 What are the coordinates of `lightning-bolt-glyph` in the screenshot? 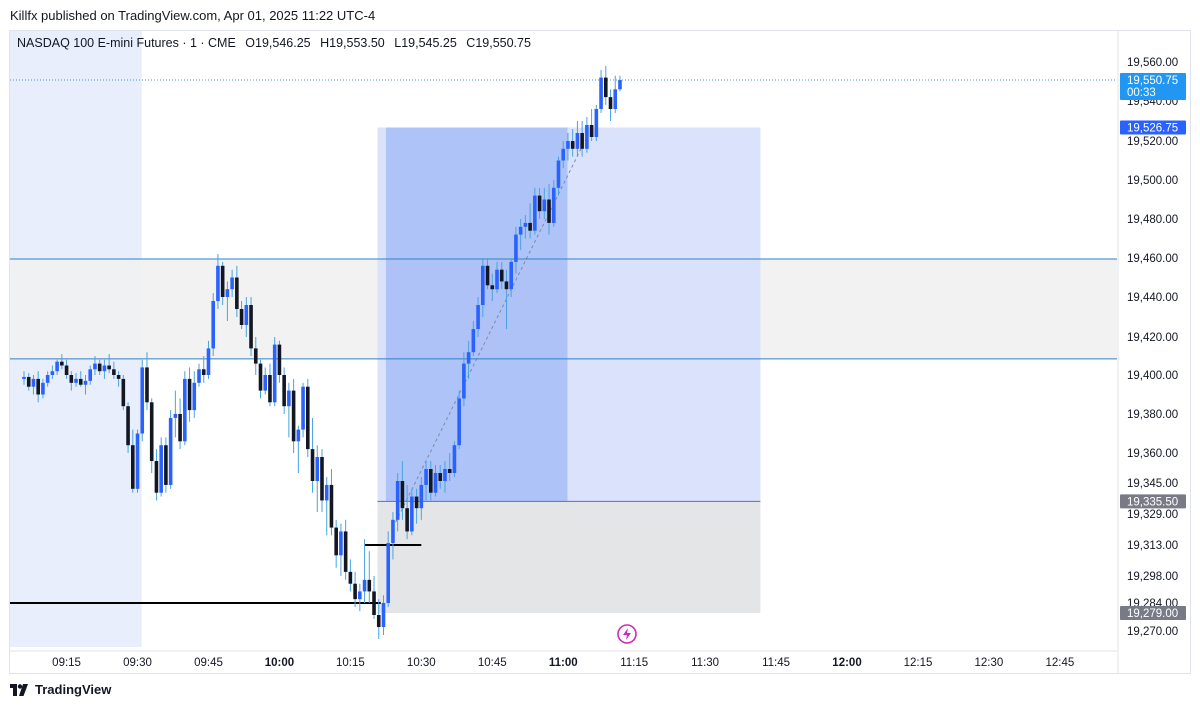 It's located at (627, 634).